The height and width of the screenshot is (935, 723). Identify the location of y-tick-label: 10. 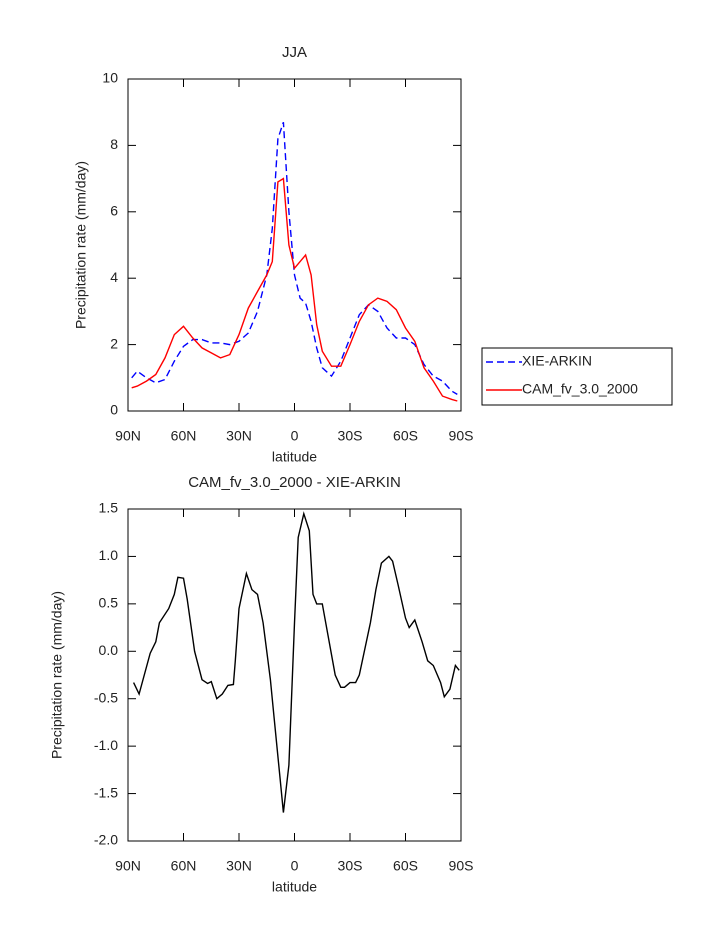
(110, 78).